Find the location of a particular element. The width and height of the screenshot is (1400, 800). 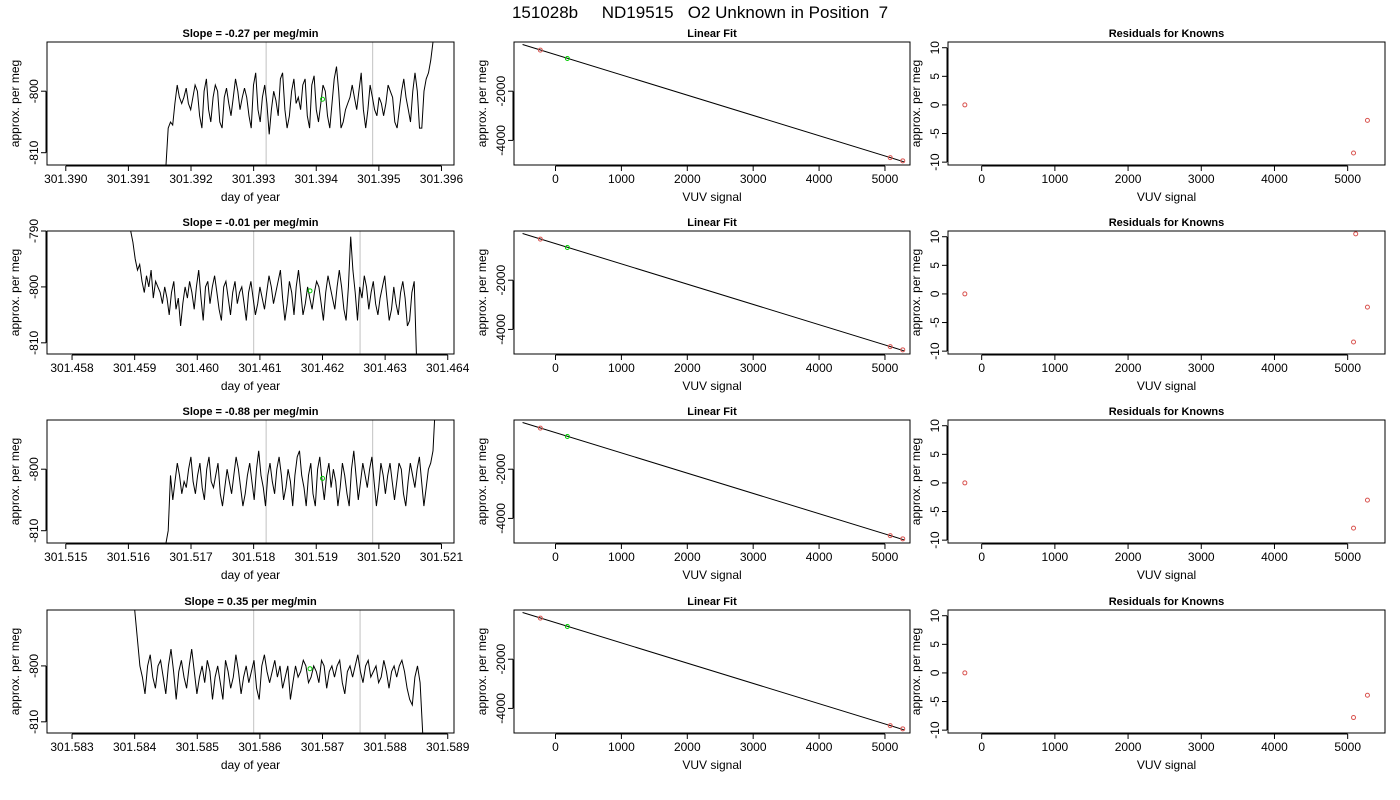

panel-title: Residuals for Knowns is located at coordinates (1167, 412).